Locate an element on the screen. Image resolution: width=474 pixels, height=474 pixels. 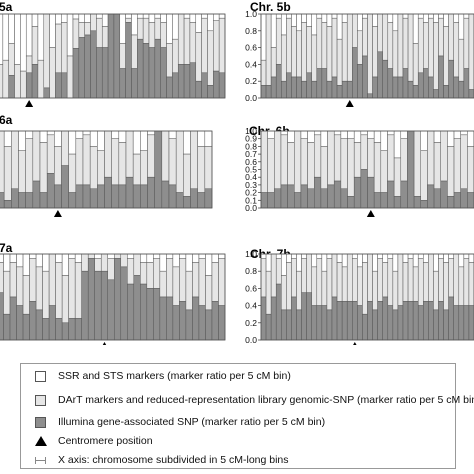
y-tick-label: 0.4 is located at coordinates (251, 306).